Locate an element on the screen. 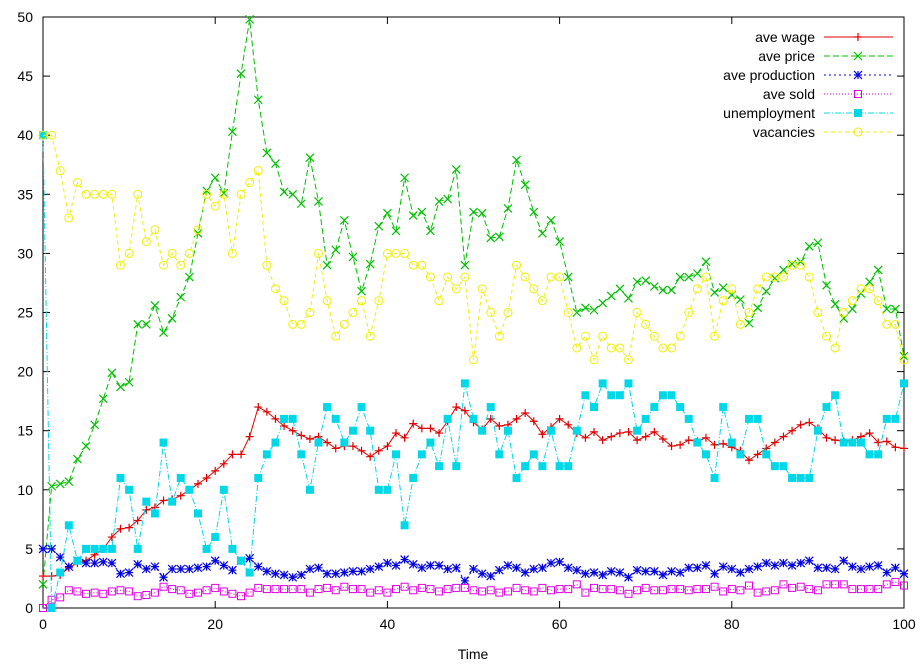  x-tick-label: 100 is located at coordinates (904, 624).